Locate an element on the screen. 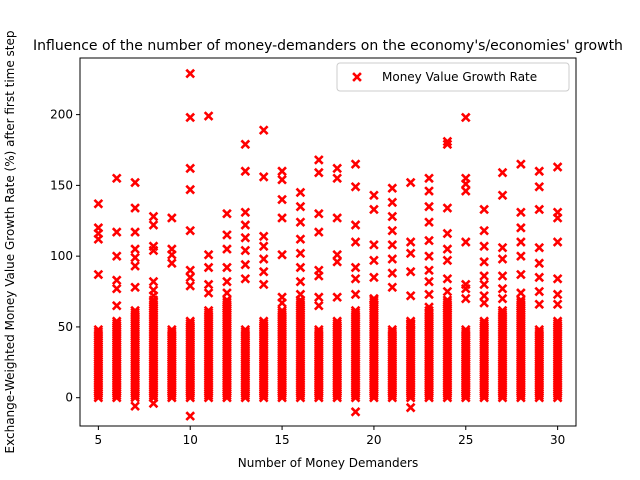  legend-box is located at coordinates (453, 77).